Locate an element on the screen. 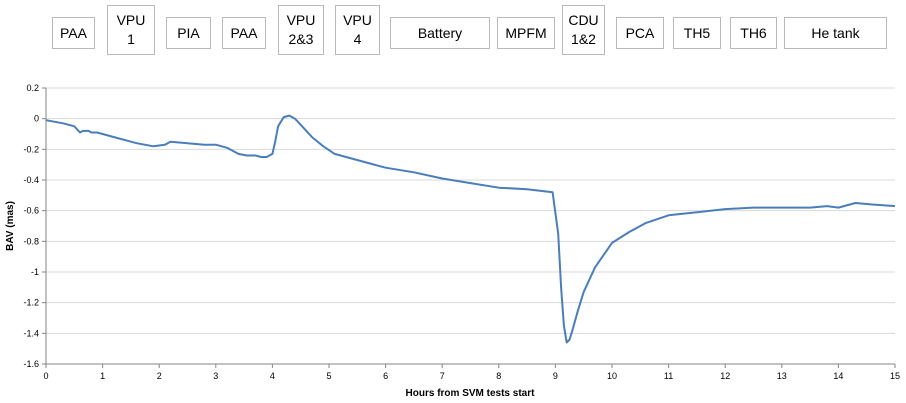 The height and width of the screenshot is (403, 906). x-tick-label: 15 is located at coordinates (895, 376).